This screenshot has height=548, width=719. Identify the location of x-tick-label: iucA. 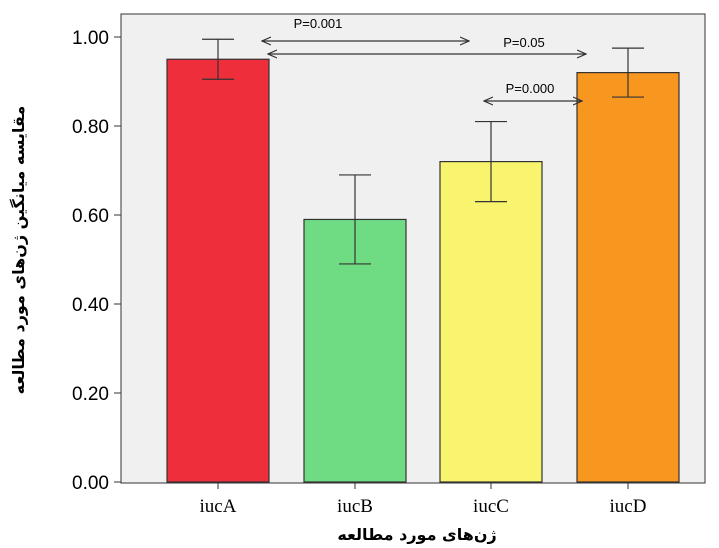
(218, 506).